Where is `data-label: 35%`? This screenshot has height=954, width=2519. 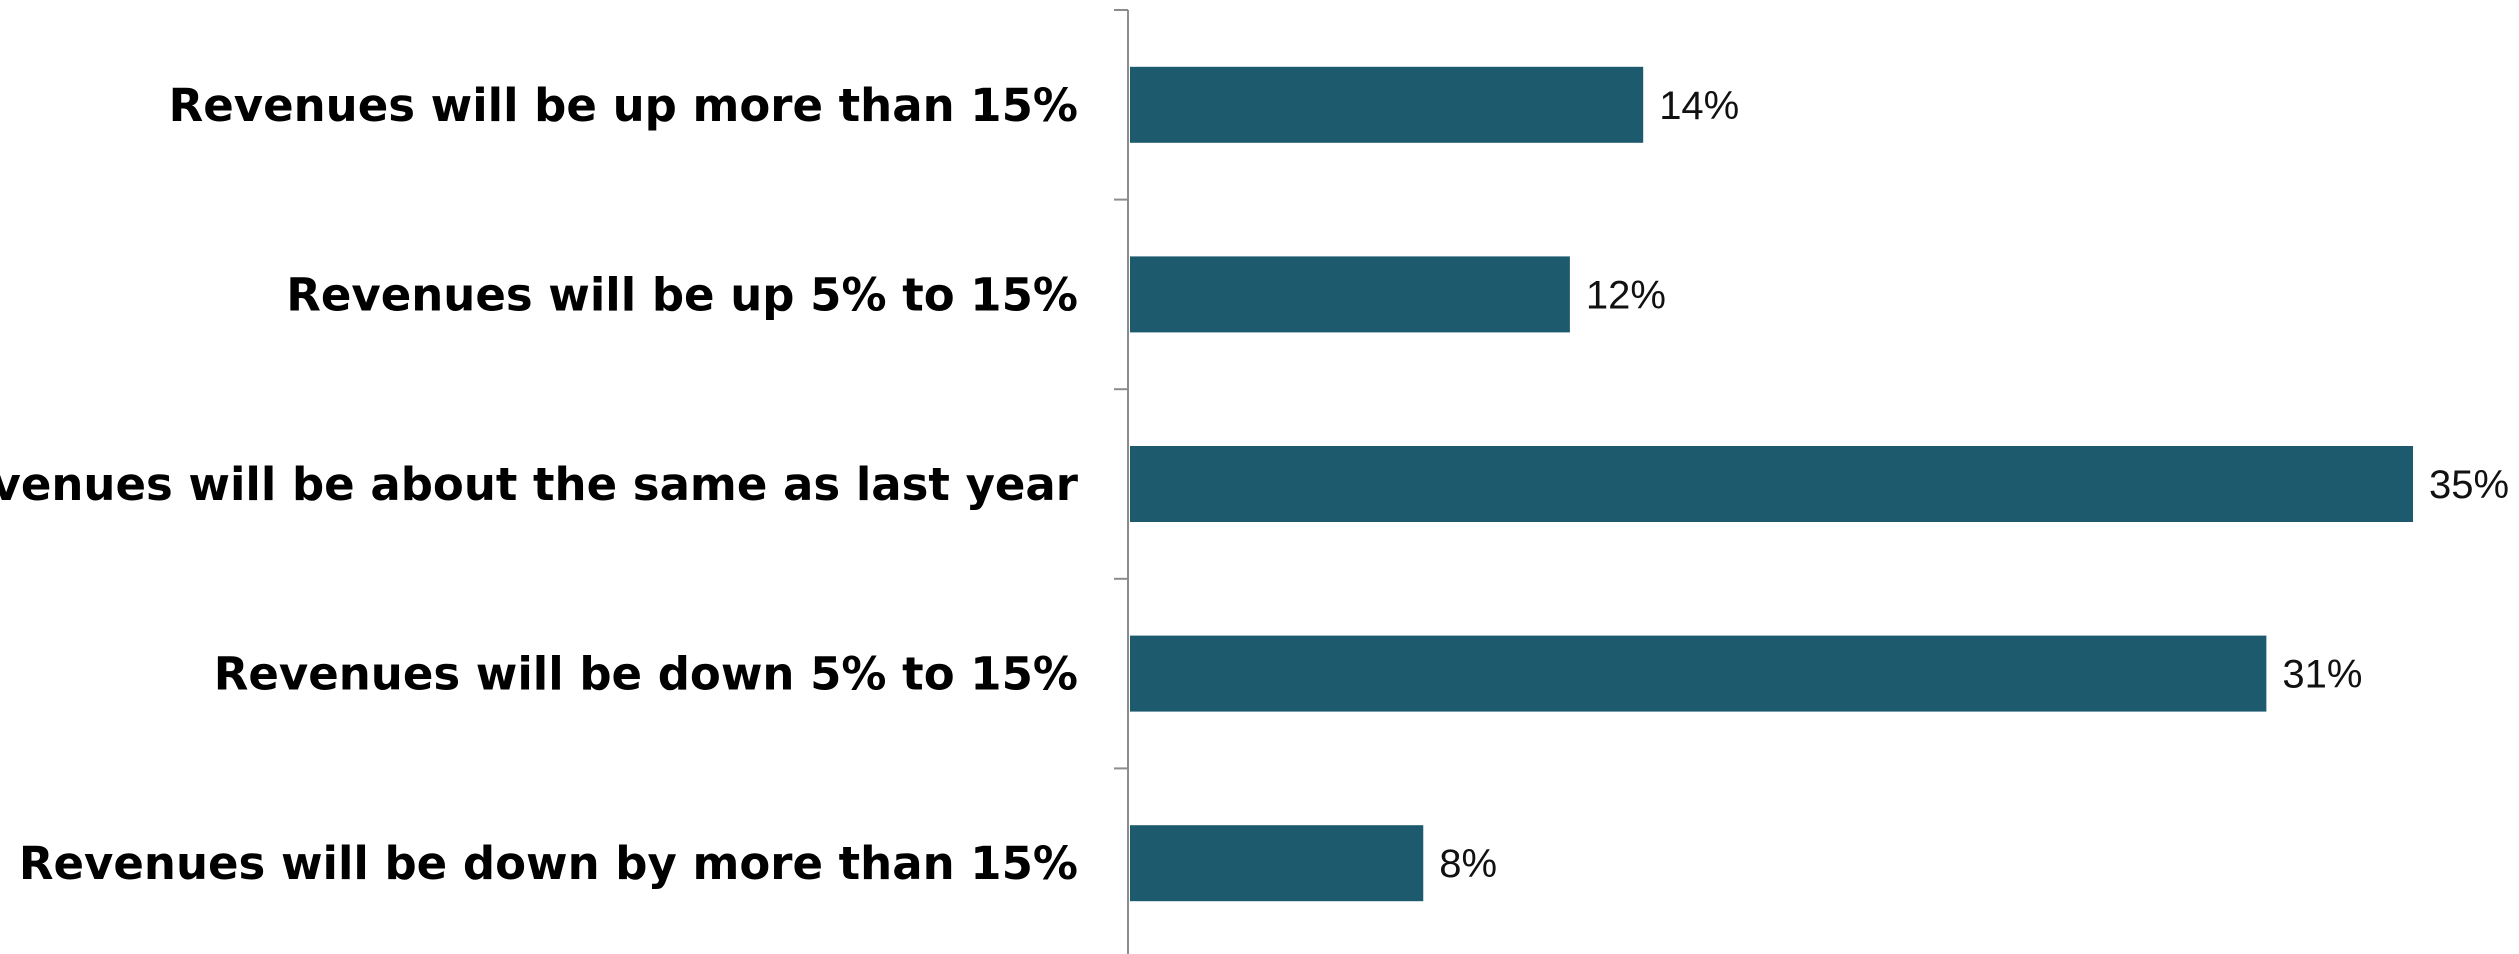
data-label: 35% is located at coordinates (2469, 485).